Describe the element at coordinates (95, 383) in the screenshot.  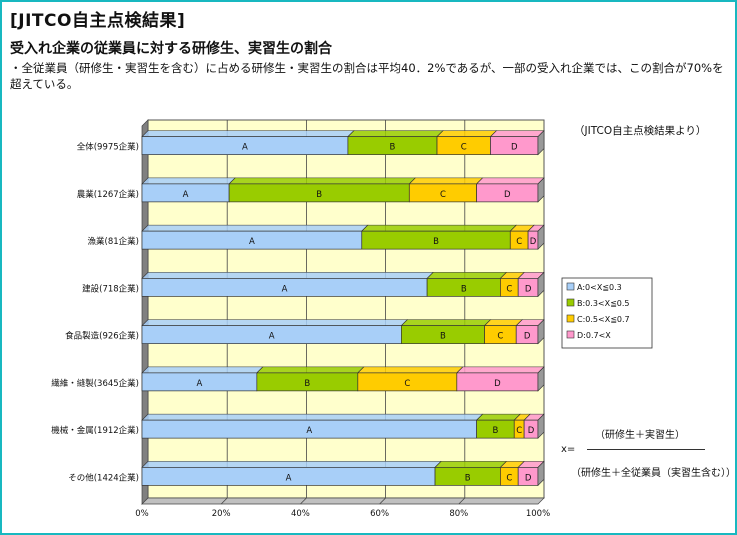
I see `category-label: 繊維・縫製(3645企業)` at that location.